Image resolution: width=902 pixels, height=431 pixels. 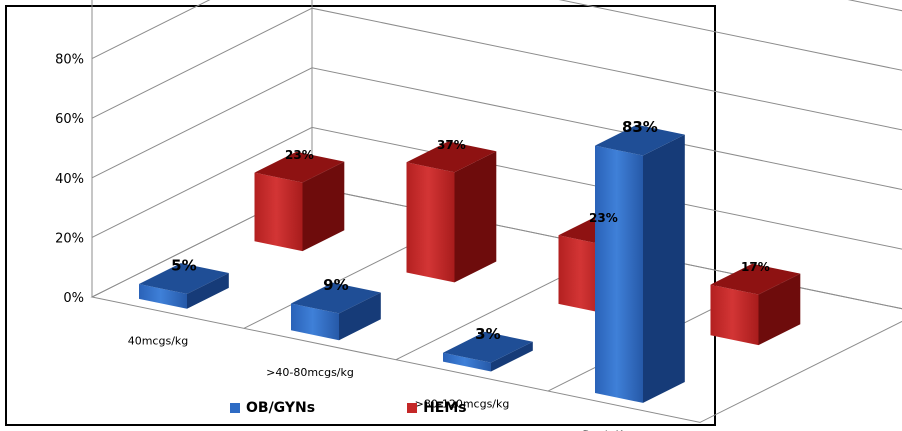 I want to click on data-label-obgyns: 9%, so click(x=335, y=285).